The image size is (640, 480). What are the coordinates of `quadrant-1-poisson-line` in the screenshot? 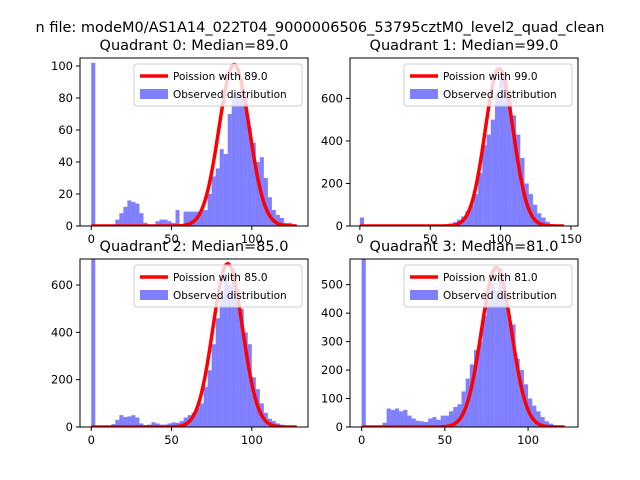 It's located at (461, 146).